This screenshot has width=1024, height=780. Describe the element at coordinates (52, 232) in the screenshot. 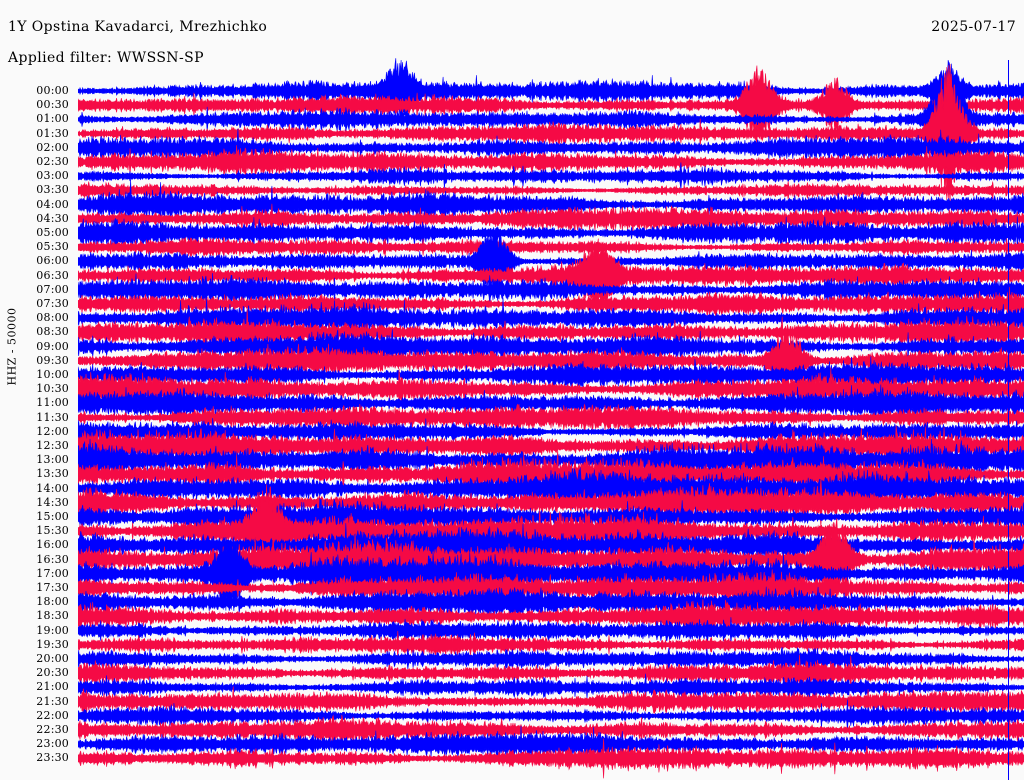

I see `time-label: 05:00` at that location.